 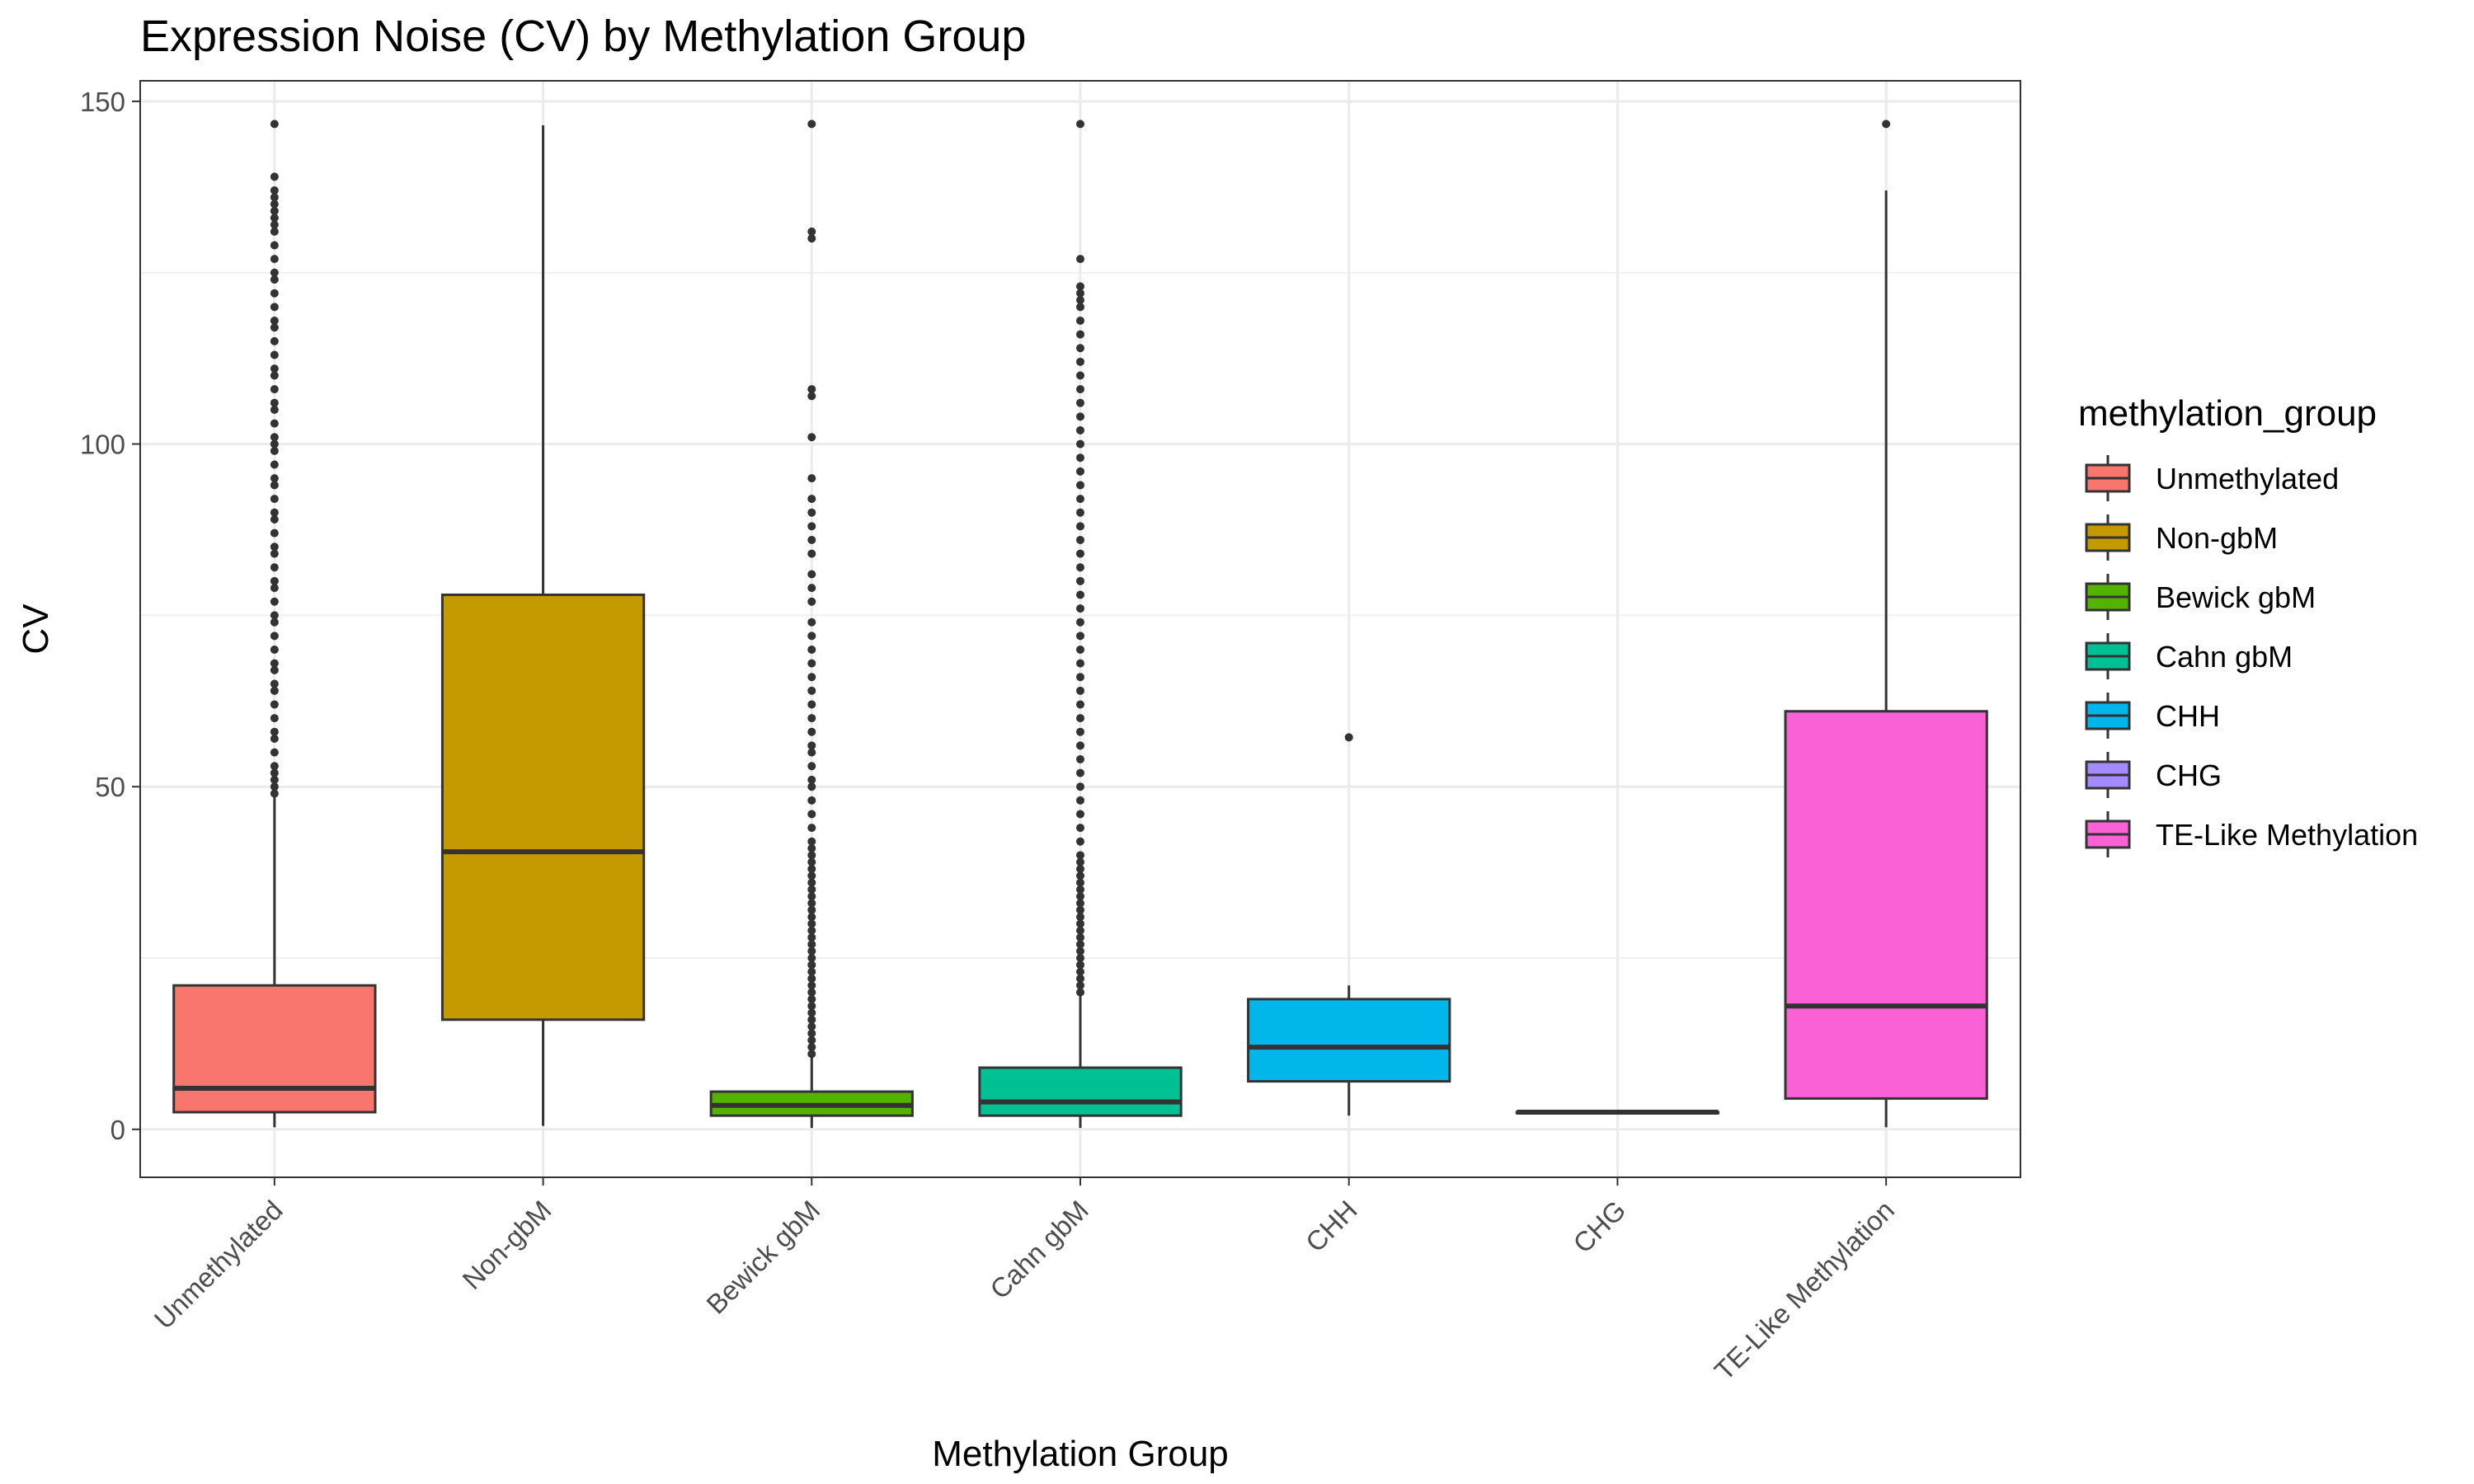 I want to click on box-te-like-methylation, so click(x=1886, y=624).